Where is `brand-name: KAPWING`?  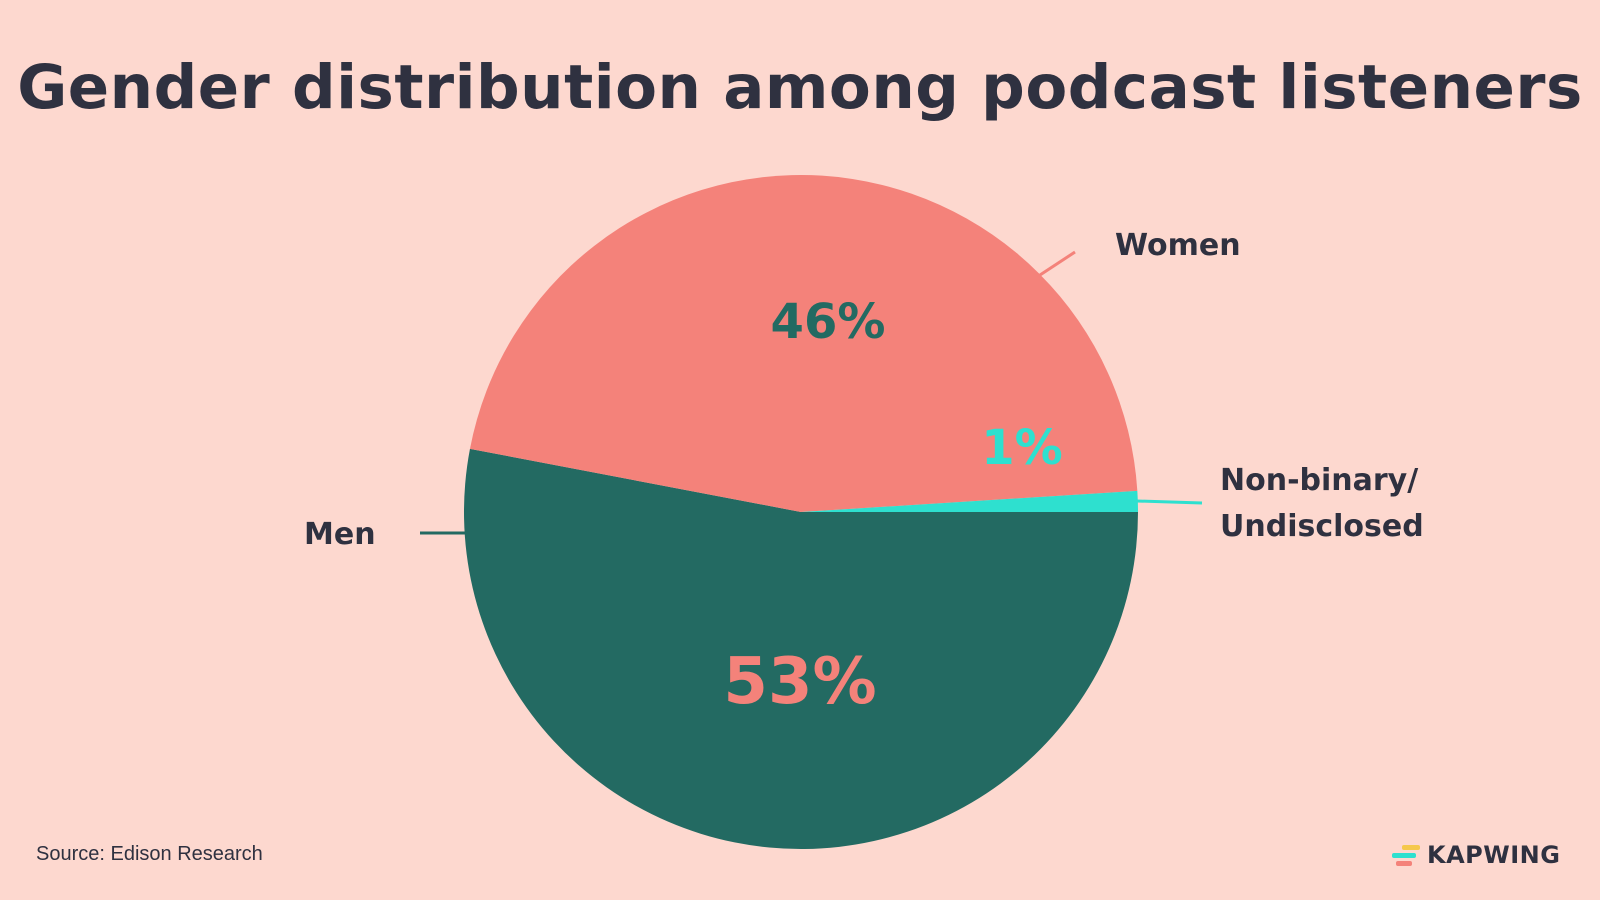 brand-name: KAPWING is located at coordinates (1494, 855).